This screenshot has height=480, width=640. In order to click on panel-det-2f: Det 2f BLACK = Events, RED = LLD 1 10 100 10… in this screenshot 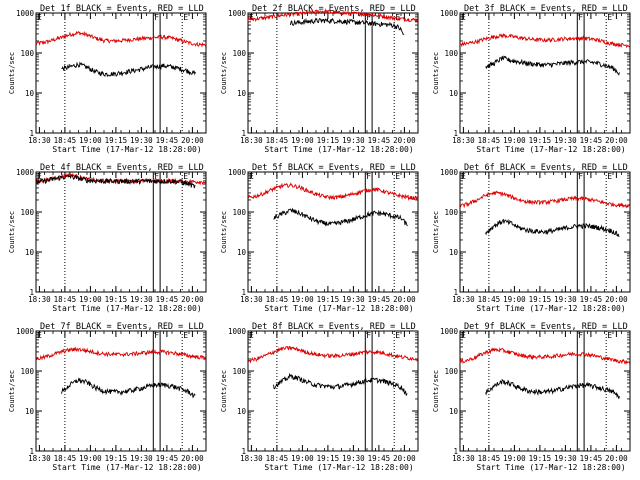, I will do `click(319, 79)`.